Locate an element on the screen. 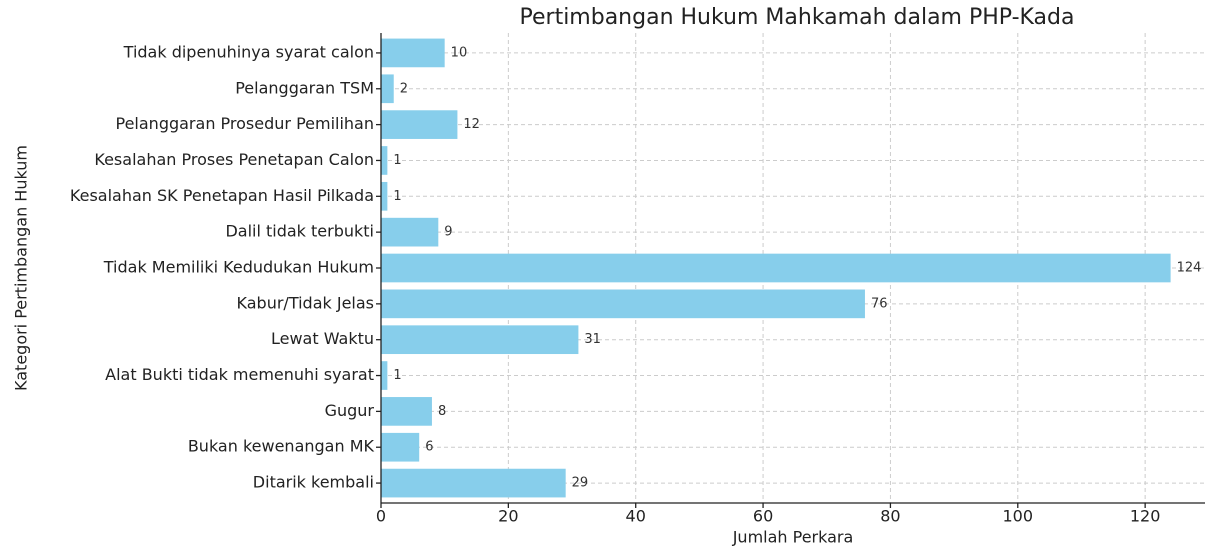 The image size is (1206, 548). x-tick-label: 40 is located at coordinates (636, 516).